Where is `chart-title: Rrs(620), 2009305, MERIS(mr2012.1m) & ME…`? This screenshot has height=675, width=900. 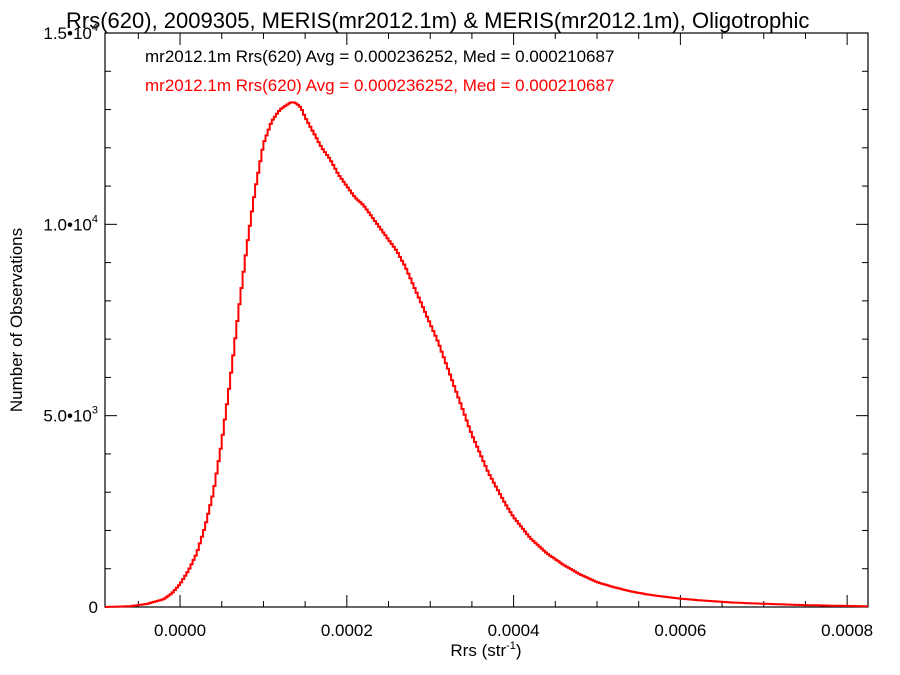
chart-title: Rrs(620), 2009305, MERIS(mr2012.1m) & ME… is located at coordinates (437, 20).